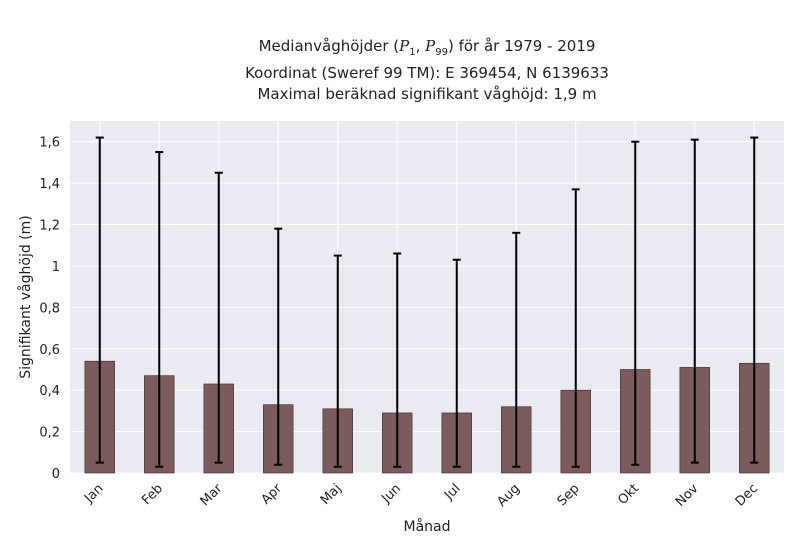  What do you see at coordinates (49, 391) in the screenshot?
I see `y-tick-label: 0,4` at bounding box center [49, 391].